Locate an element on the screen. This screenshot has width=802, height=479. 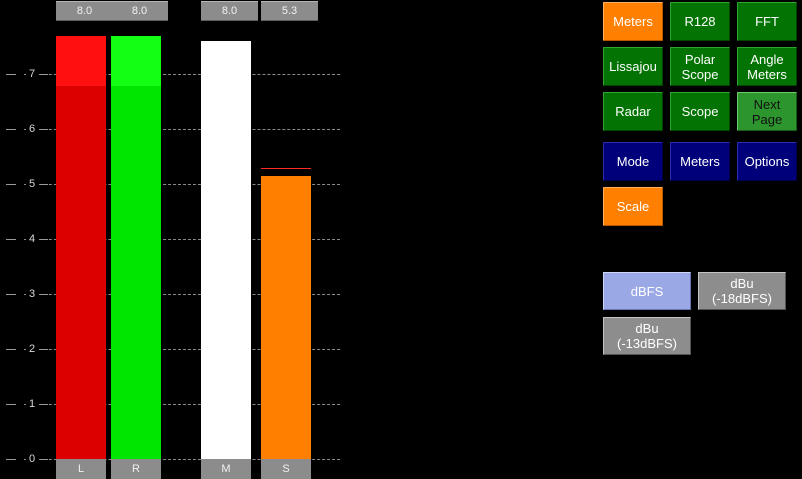
scale-tick-label: 0 is located at coordinates (32, 459).